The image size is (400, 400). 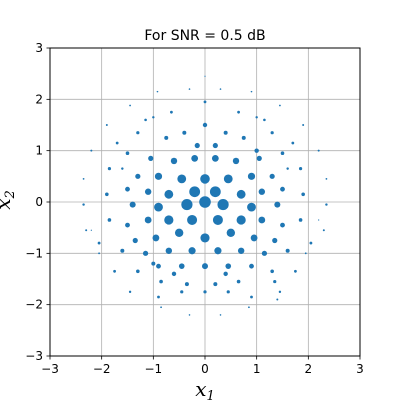 I want to click on y-tick-label: 3, so click(x=39, y=48).